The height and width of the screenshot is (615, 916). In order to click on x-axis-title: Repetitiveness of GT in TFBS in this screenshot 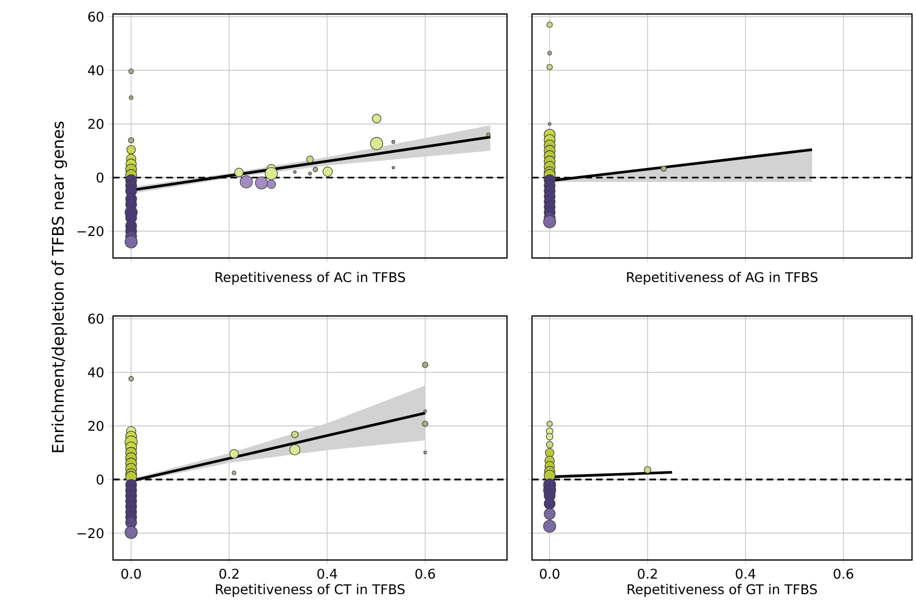, I will do `click(722, 590)`.